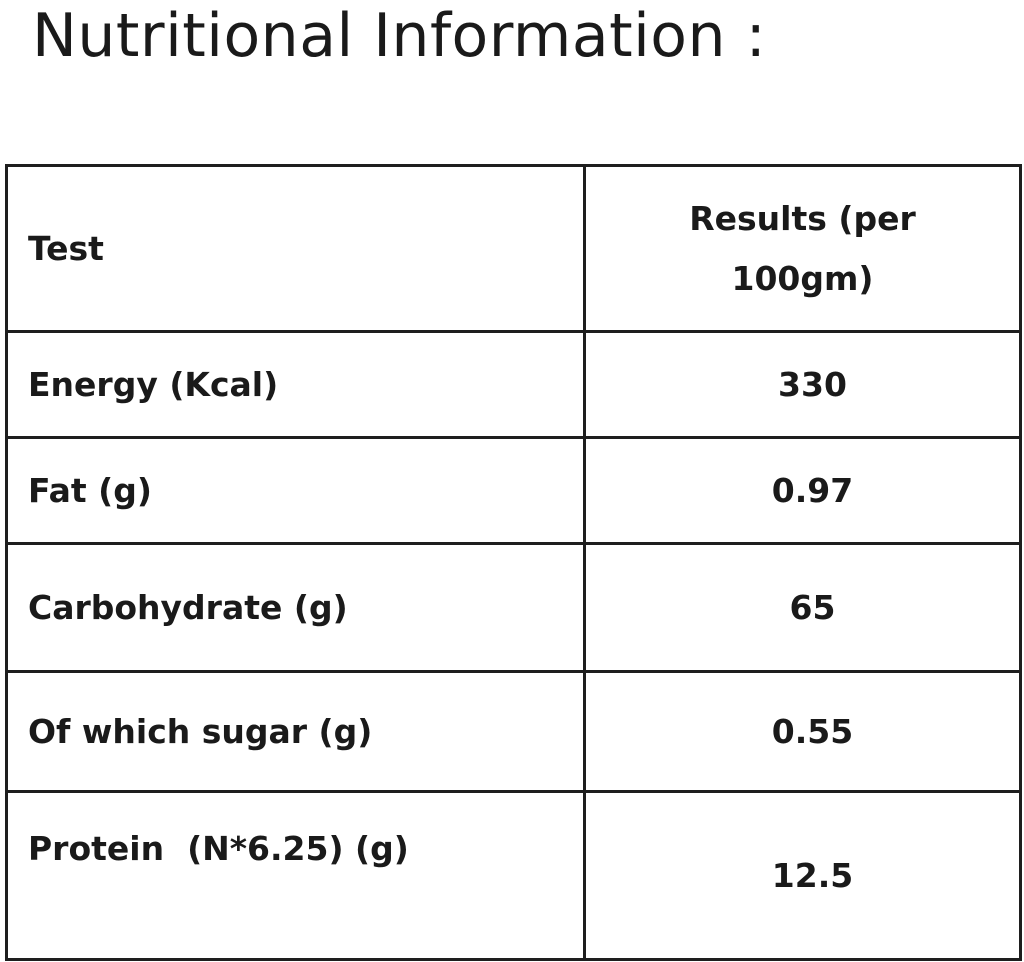 This screenshot has width=1024, height=962. I want to click on column-header-results-line1: Results (per, so click(802, 218).